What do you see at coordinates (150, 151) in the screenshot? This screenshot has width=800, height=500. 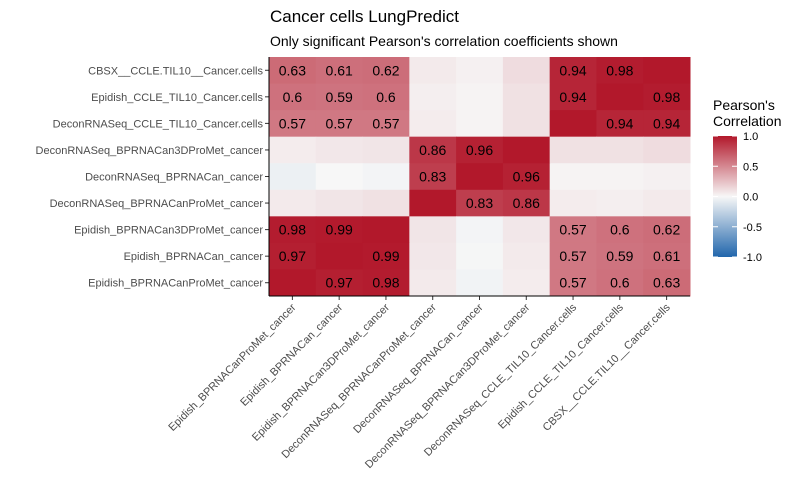 I see `y-axis-label: DeconRNASeq_BPRNACan3DProMet_cancer` at bounding box center [150, 151].